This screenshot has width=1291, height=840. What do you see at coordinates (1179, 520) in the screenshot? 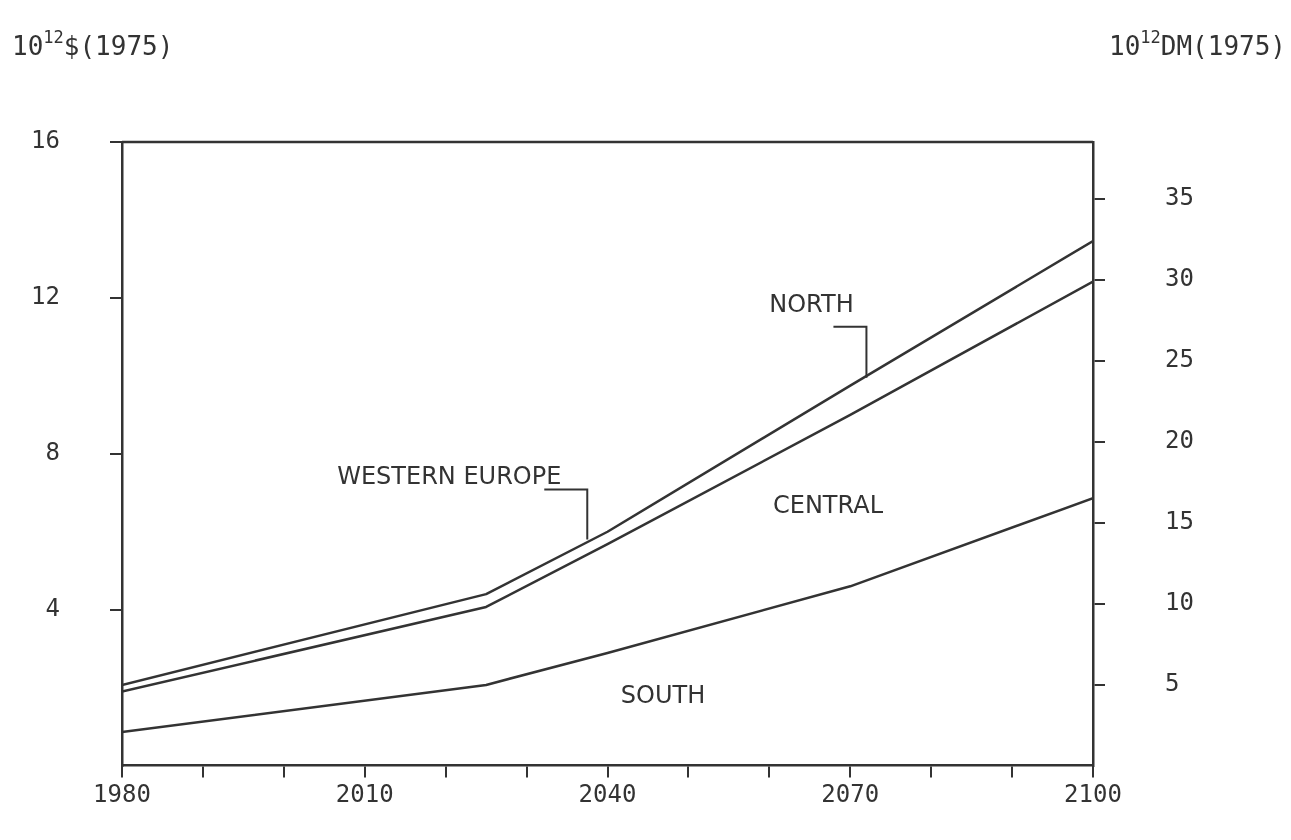
I see `y2-tick-label: 15` at bounding box center [1179, 520].